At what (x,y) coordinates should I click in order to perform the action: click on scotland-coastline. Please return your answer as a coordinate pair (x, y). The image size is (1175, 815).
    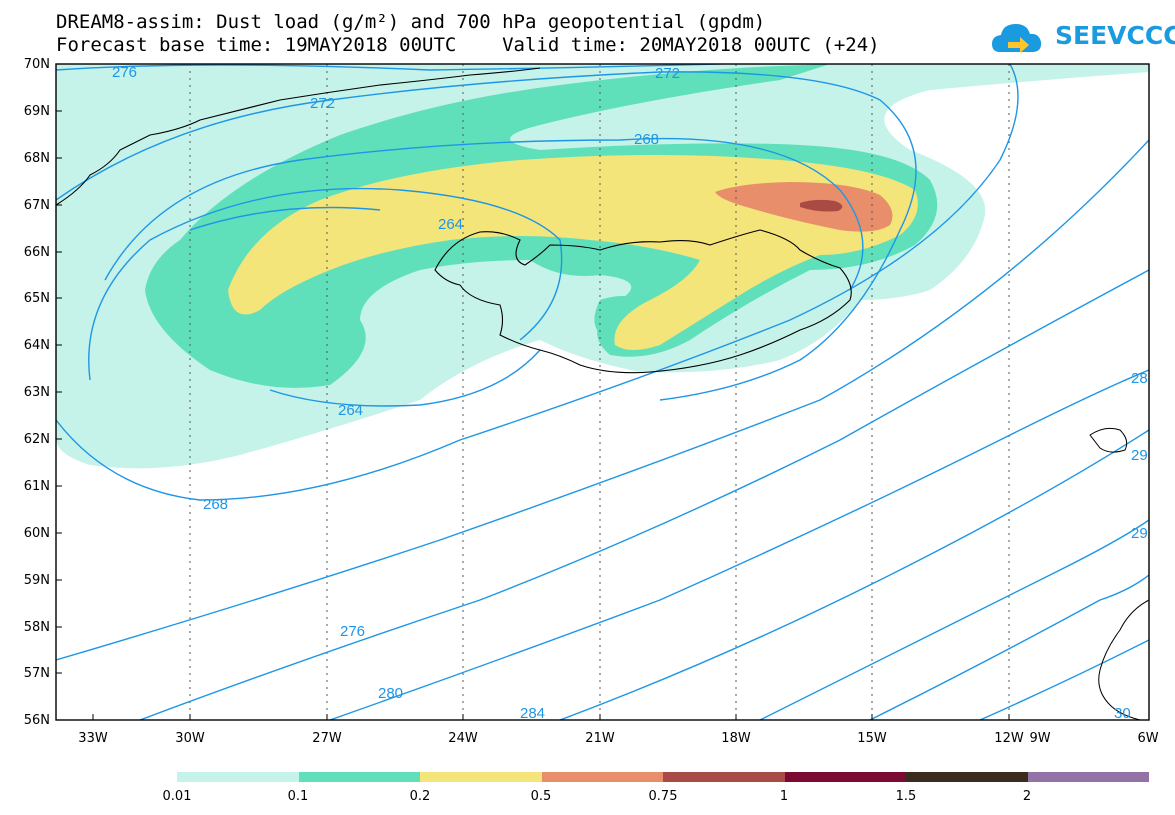
    Looking at the image, I should click on (1123, 659).